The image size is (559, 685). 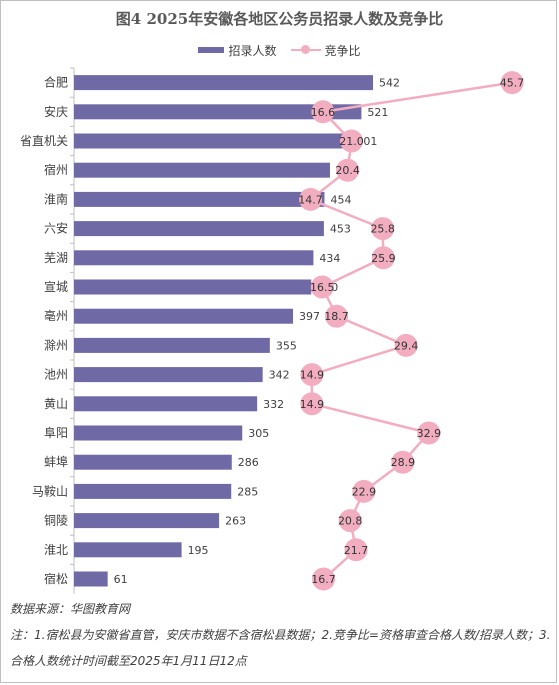 What do you see at coordinates (279, 50) in the screenshot?
I see `legend: 招录人数 竞争比` at bounding box center [279, 50].